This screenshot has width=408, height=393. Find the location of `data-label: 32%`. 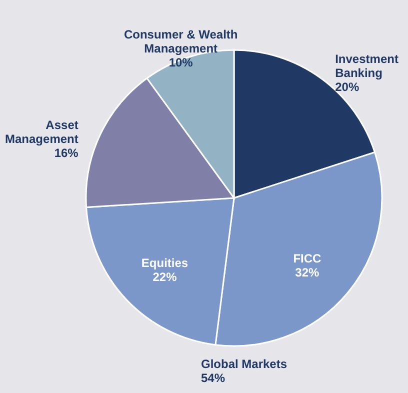

data-label: 32% is located at coordinates (307, 273).